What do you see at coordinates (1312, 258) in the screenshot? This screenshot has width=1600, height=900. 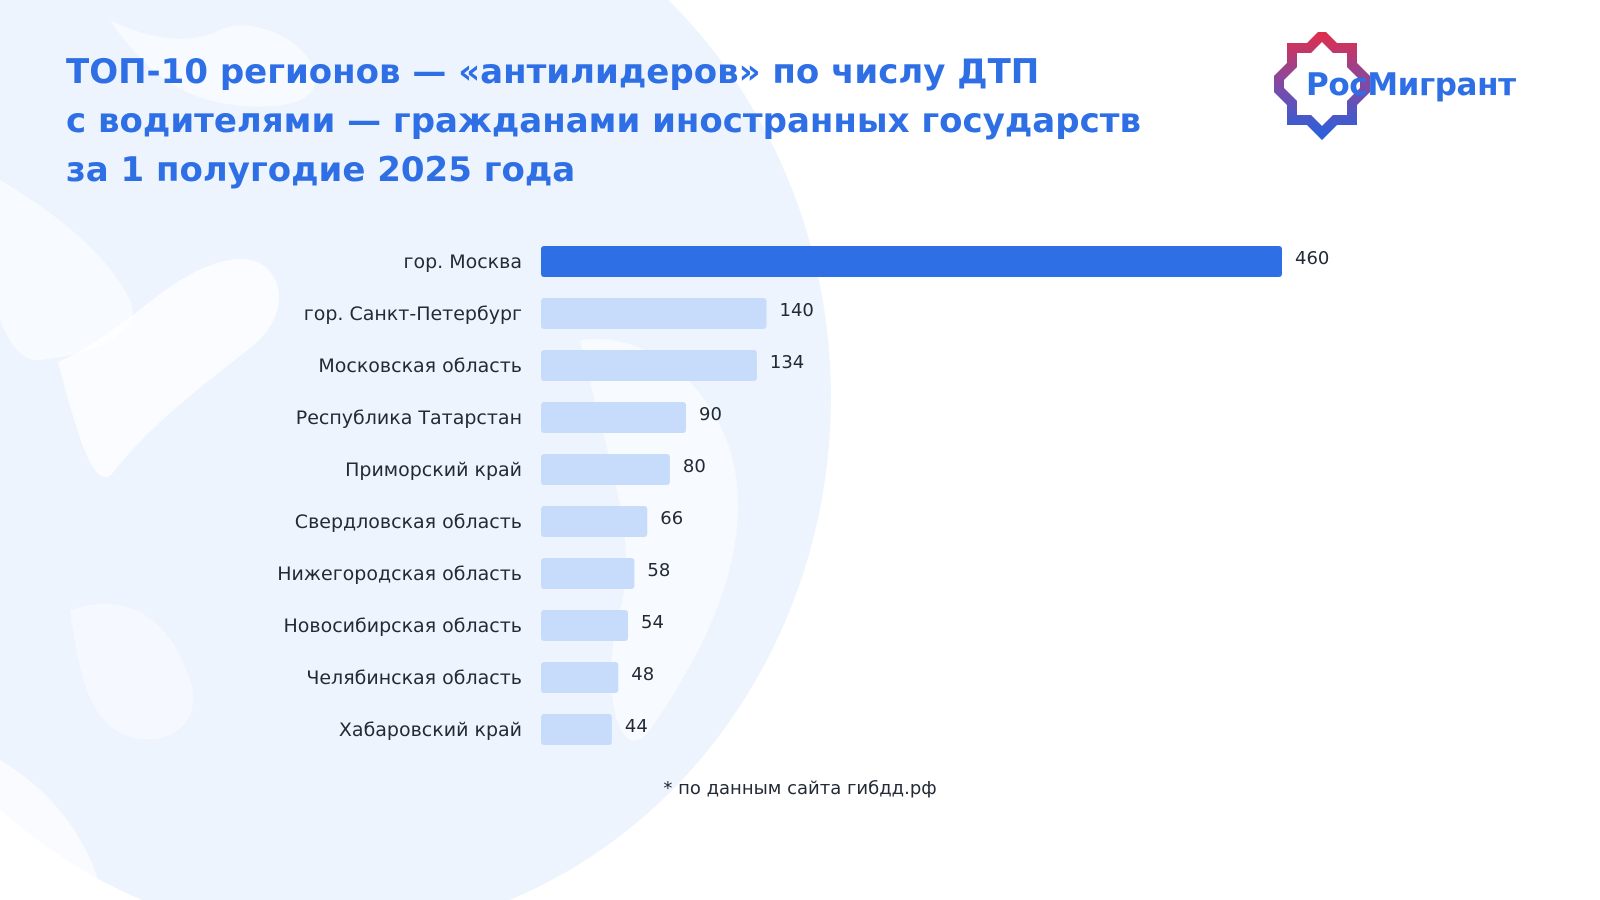 I see `data-label: 460` at bounding box center [1312, 258].